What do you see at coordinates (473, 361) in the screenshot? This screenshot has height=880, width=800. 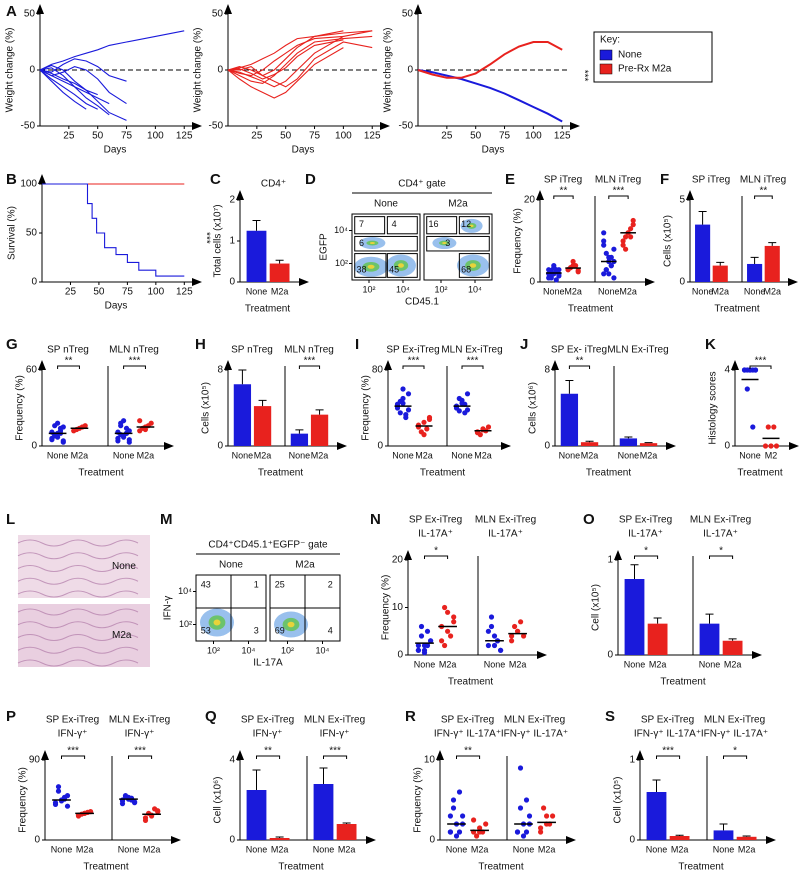 I see `significance: ***` at bounding box center [473, 361].